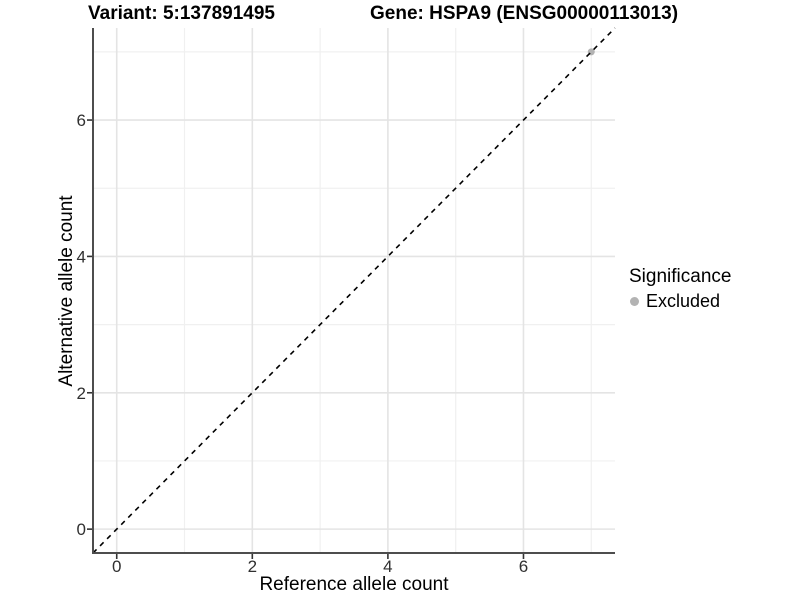  What do you see at coordinates (181, 13) in the screenshot?
I see `plot-title-variant: Variant: 5:137891495` at bounding box center [181, 13].